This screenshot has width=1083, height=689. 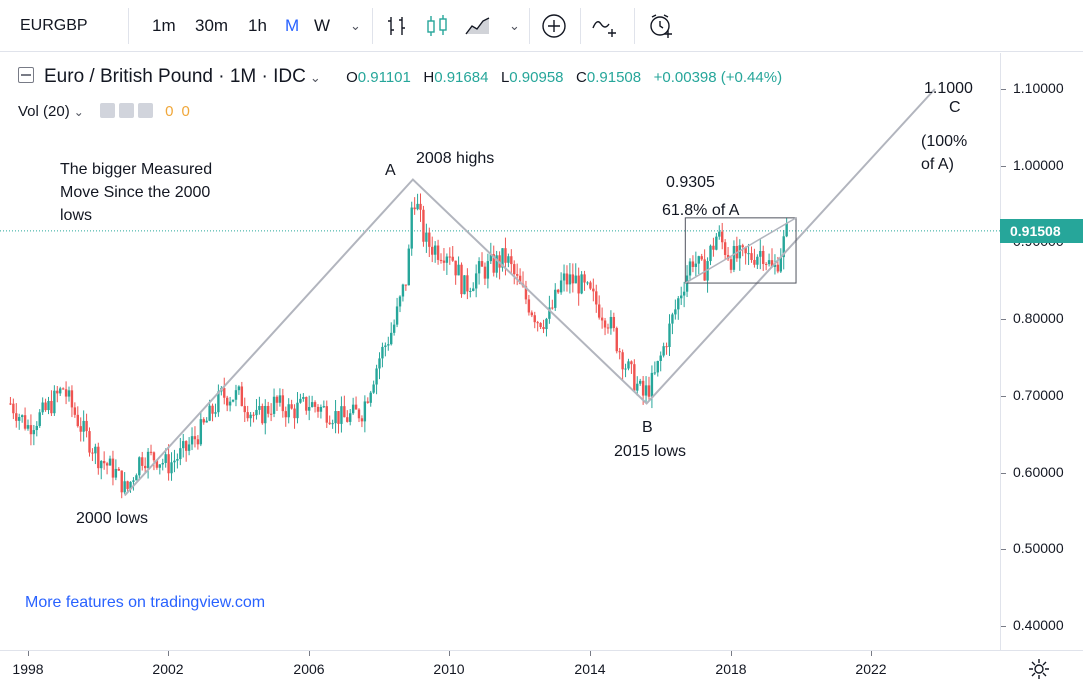 I want to click on volume-indicator-label: Vol (20), so click(x=44, y=111).